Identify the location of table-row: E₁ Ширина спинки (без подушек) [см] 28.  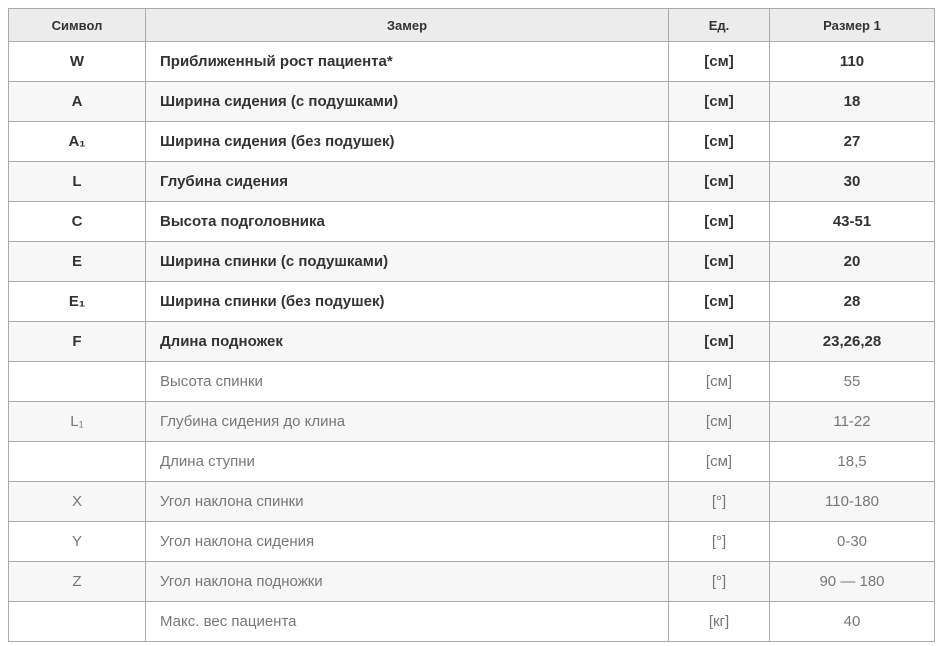
(471, 301).